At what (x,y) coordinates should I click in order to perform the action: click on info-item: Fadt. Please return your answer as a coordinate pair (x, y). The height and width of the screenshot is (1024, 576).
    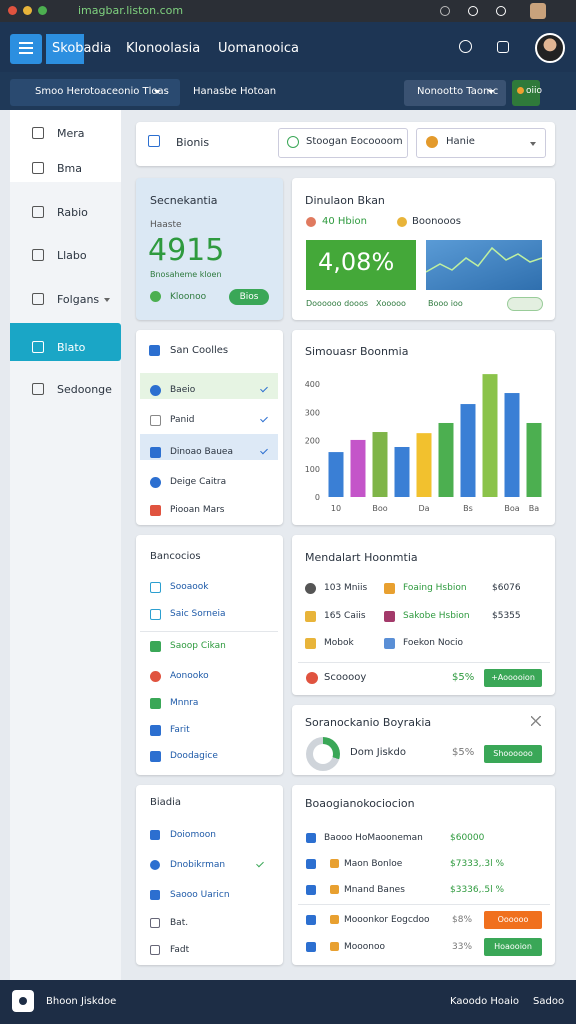
    Looking at the image, I should click on (180, 950).